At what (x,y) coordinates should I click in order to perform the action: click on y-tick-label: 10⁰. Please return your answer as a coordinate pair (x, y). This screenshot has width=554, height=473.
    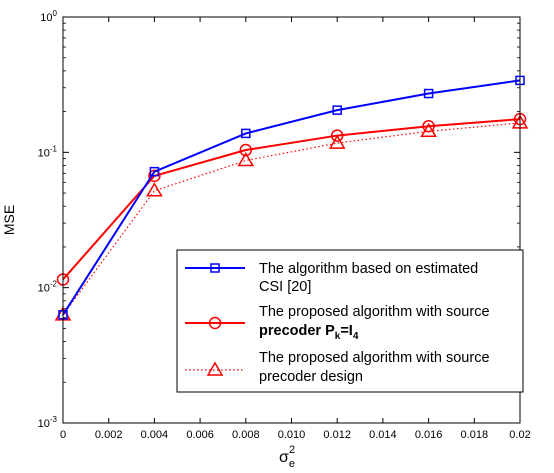
    Looking at the image, I should click on (48, 16).